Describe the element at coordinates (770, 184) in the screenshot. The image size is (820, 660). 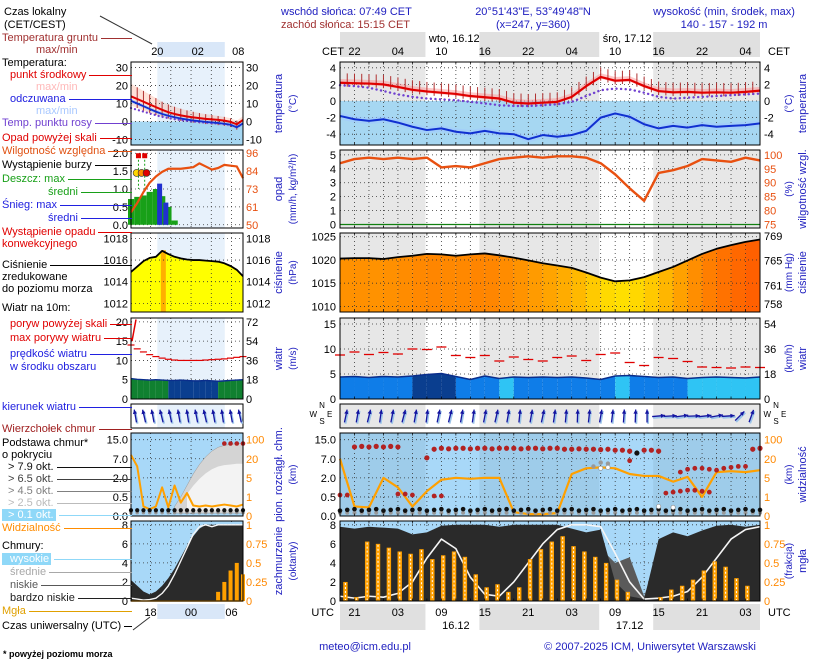
I see `svg-text: 90` at that location.